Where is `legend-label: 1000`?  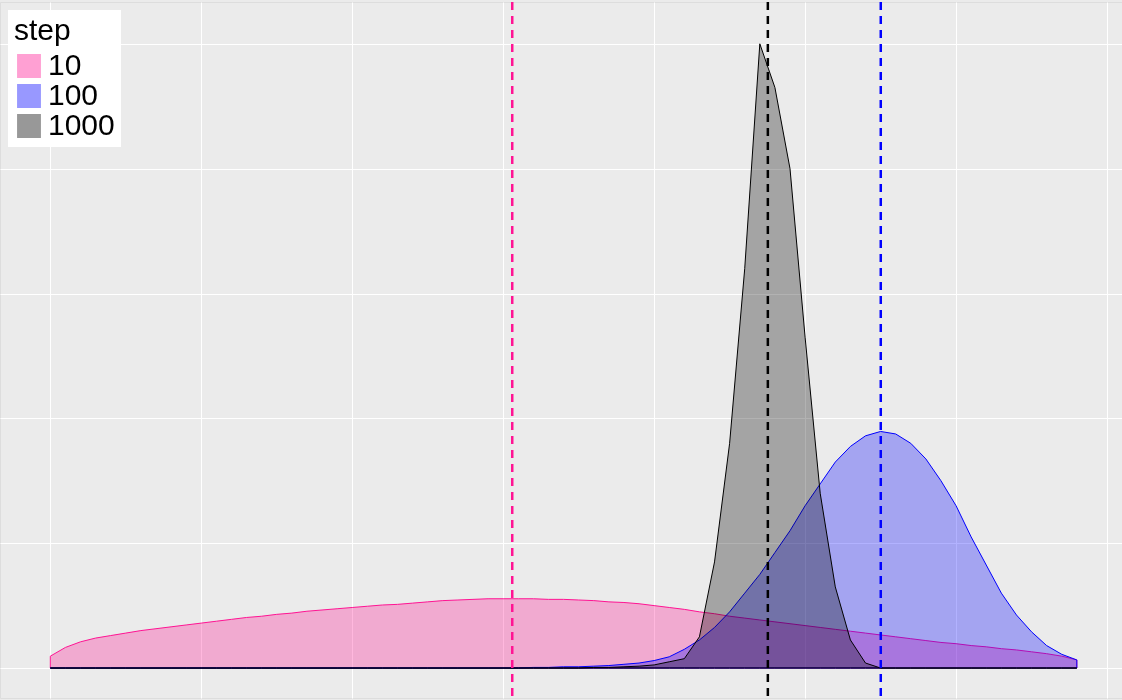 legend-label: 1000 is located at coordinates (81, 124).